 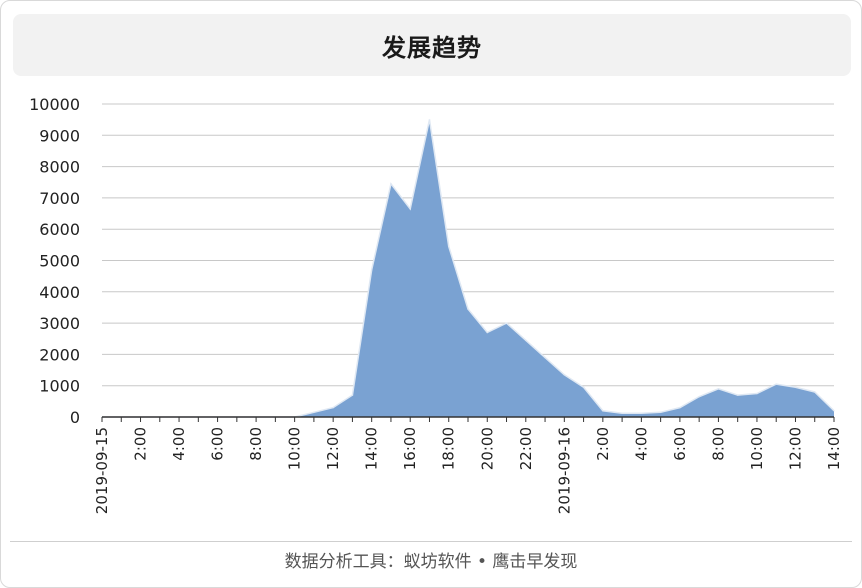 I want to click on x-tick-label: 2019-09-16, so click(x=564, y=470).